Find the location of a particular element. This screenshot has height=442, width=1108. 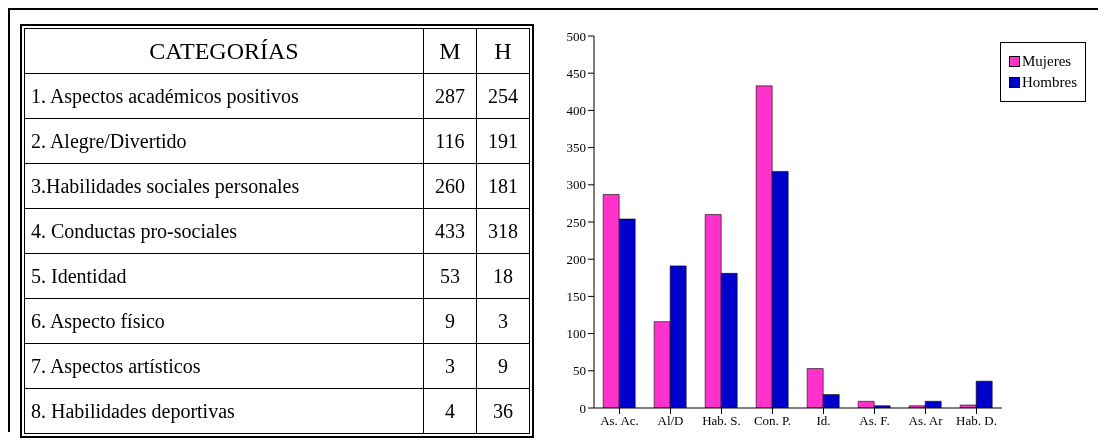

y-tick-label: 100 is located at coordinates (576, 334).